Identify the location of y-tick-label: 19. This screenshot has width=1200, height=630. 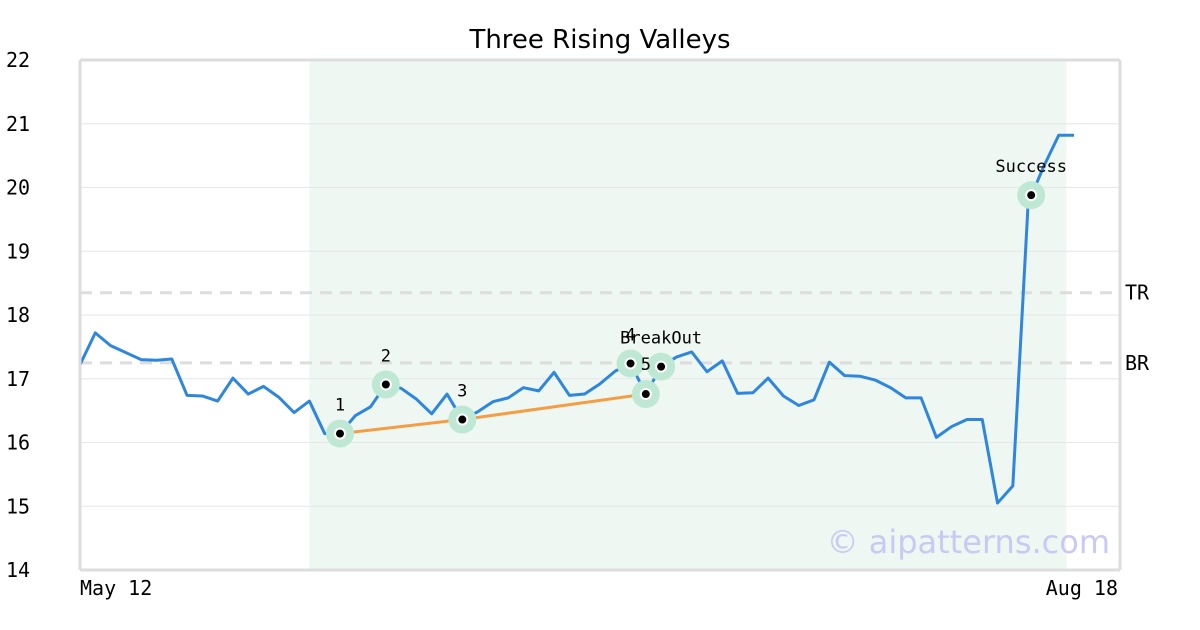
(18, 251).